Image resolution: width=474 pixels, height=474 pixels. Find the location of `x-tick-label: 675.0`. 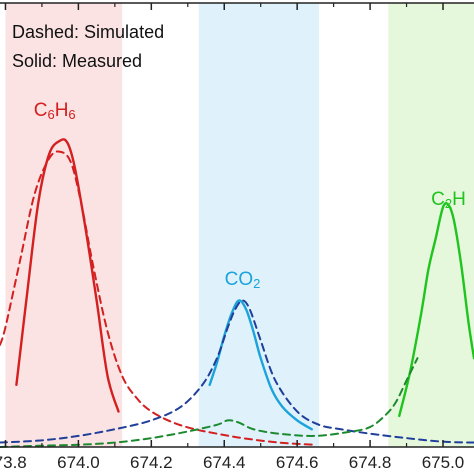

x-tick-label: 675.0 is located at coordinates (443, 462).